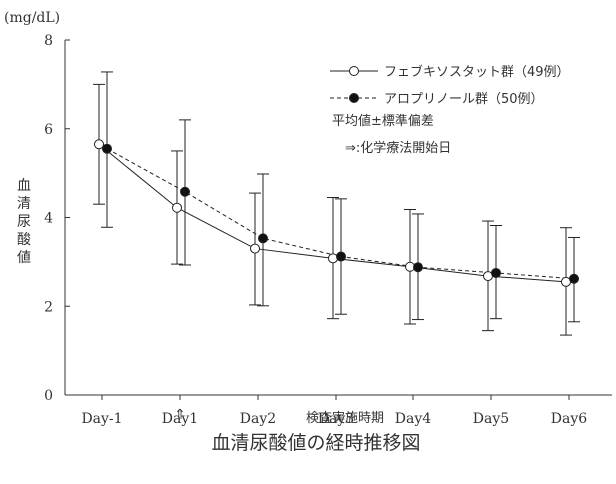 Image resolution: width=616 pixels, height=484 pixels. What do you see at coordinates (477, 72) in the screenshot?
I see `legend-label: フェブキソスタット群（49例）` at bounding box center [477, 72].